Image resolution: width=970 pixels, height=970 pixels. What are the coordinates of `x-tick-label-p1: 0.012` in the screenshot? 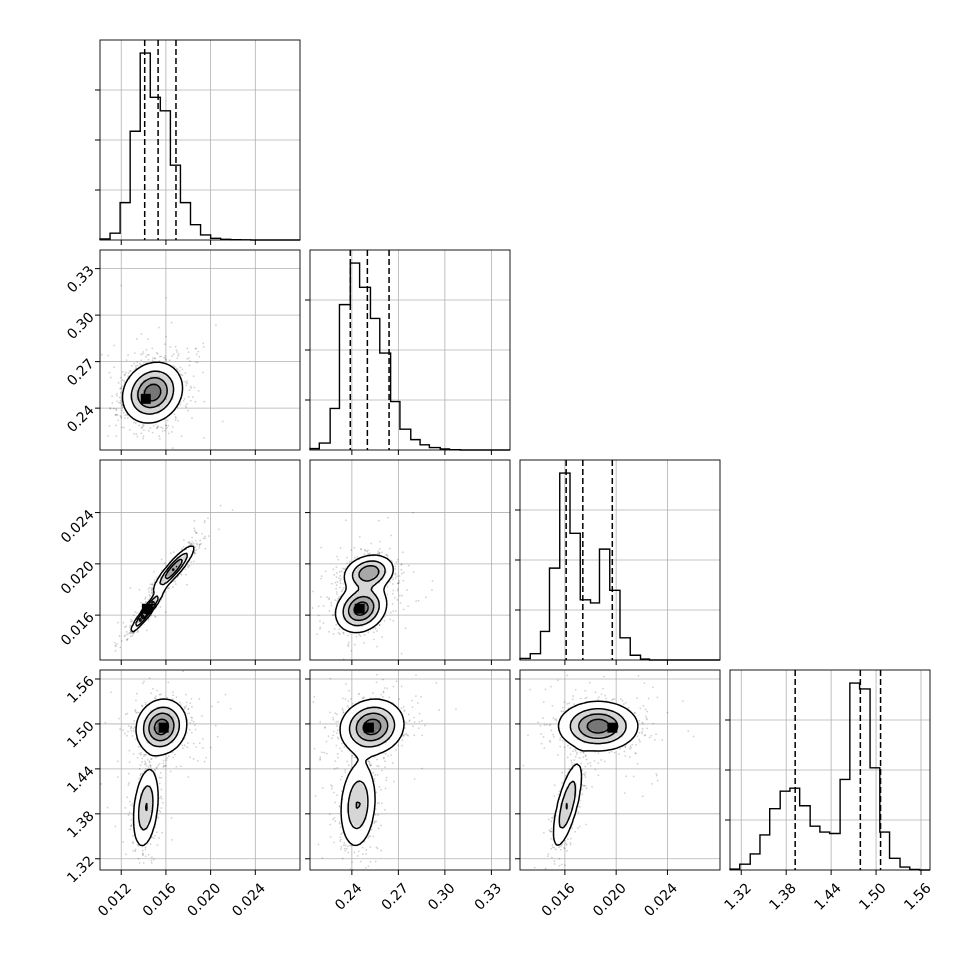 It's located at (115, 900).